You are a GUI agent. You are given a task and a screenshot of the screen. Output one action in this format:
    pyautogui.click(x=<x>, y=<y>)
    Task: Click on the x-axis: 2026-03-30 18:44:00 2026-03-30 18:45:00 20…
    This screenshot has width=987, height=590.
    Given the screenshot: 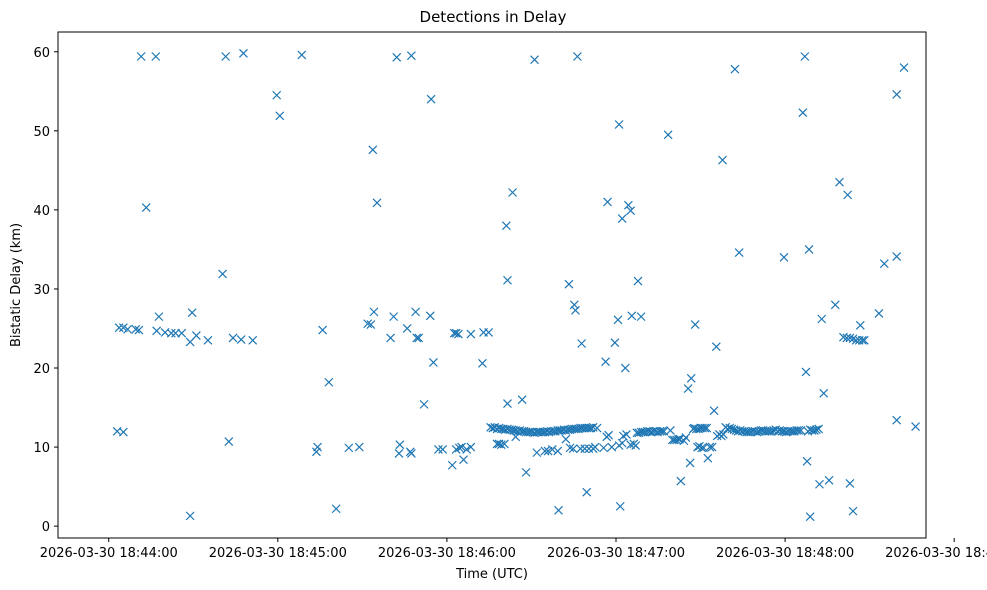 What is the action you would take?
    pyautogui.click(x=513, y=549)
    